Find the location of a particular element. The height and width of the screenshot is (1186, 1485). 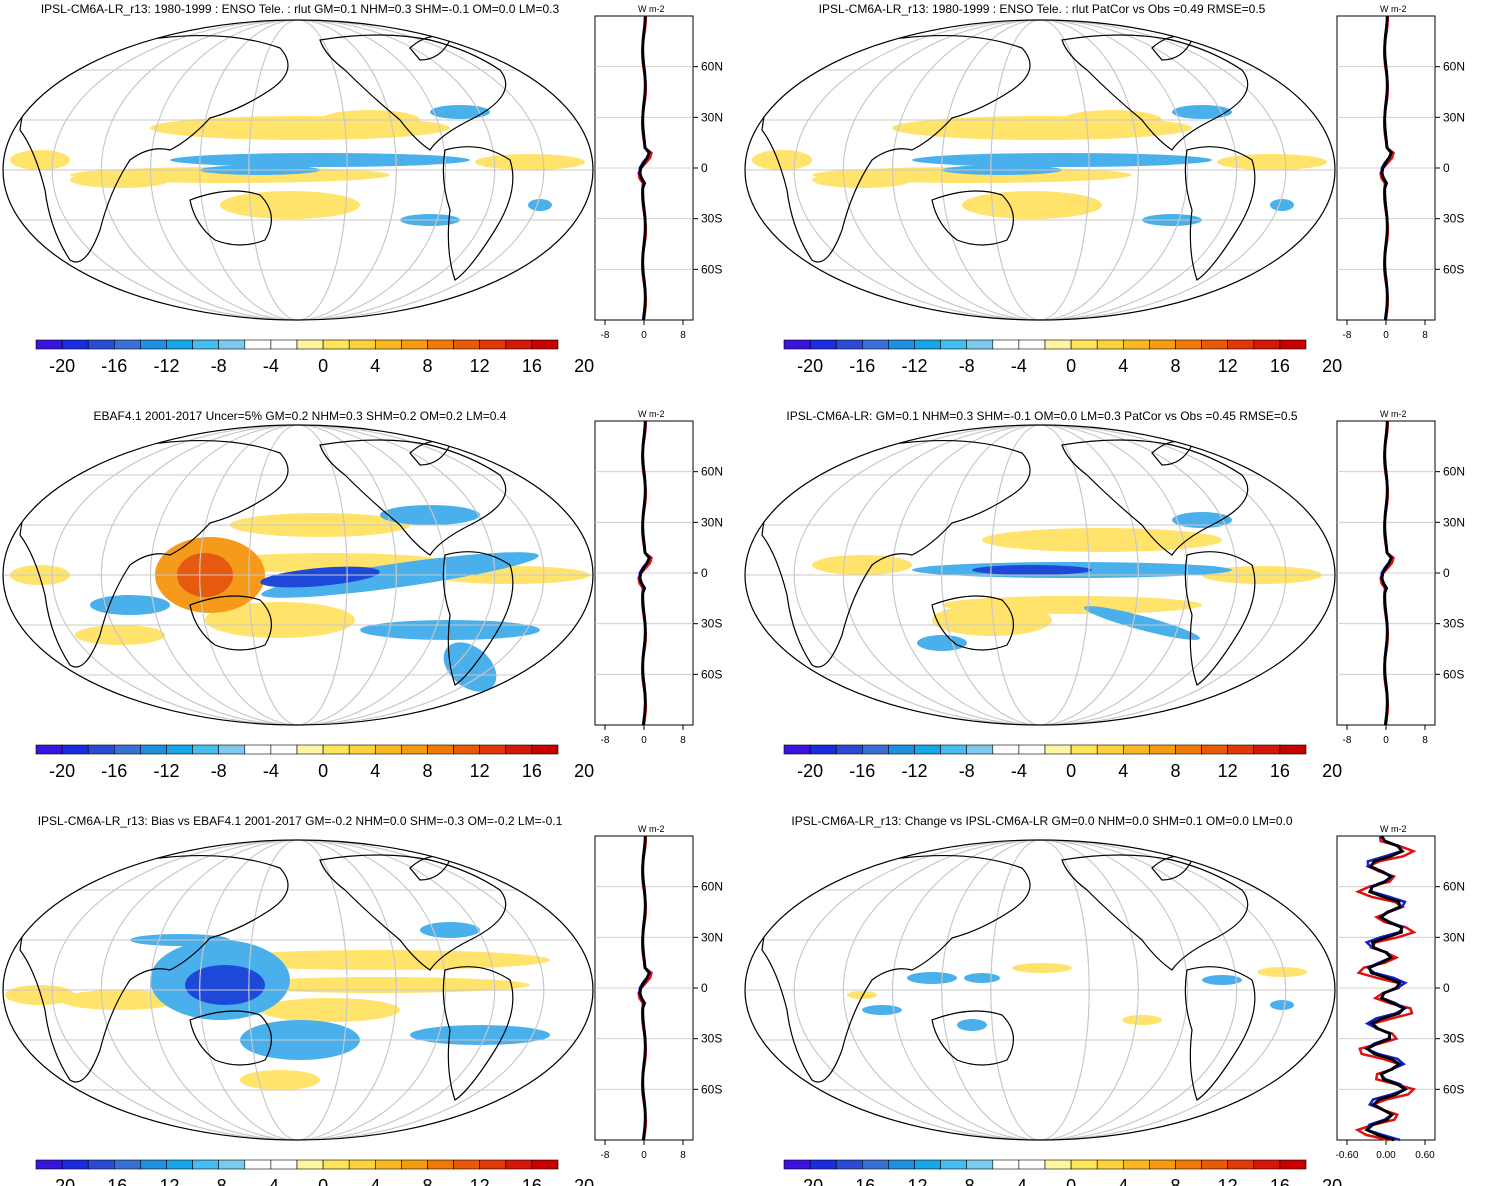

zonal-profile: 60N 30N 0 30S 60S W m-2 -0.60 0.00 0.60 is located at coordinates (1400, 992).